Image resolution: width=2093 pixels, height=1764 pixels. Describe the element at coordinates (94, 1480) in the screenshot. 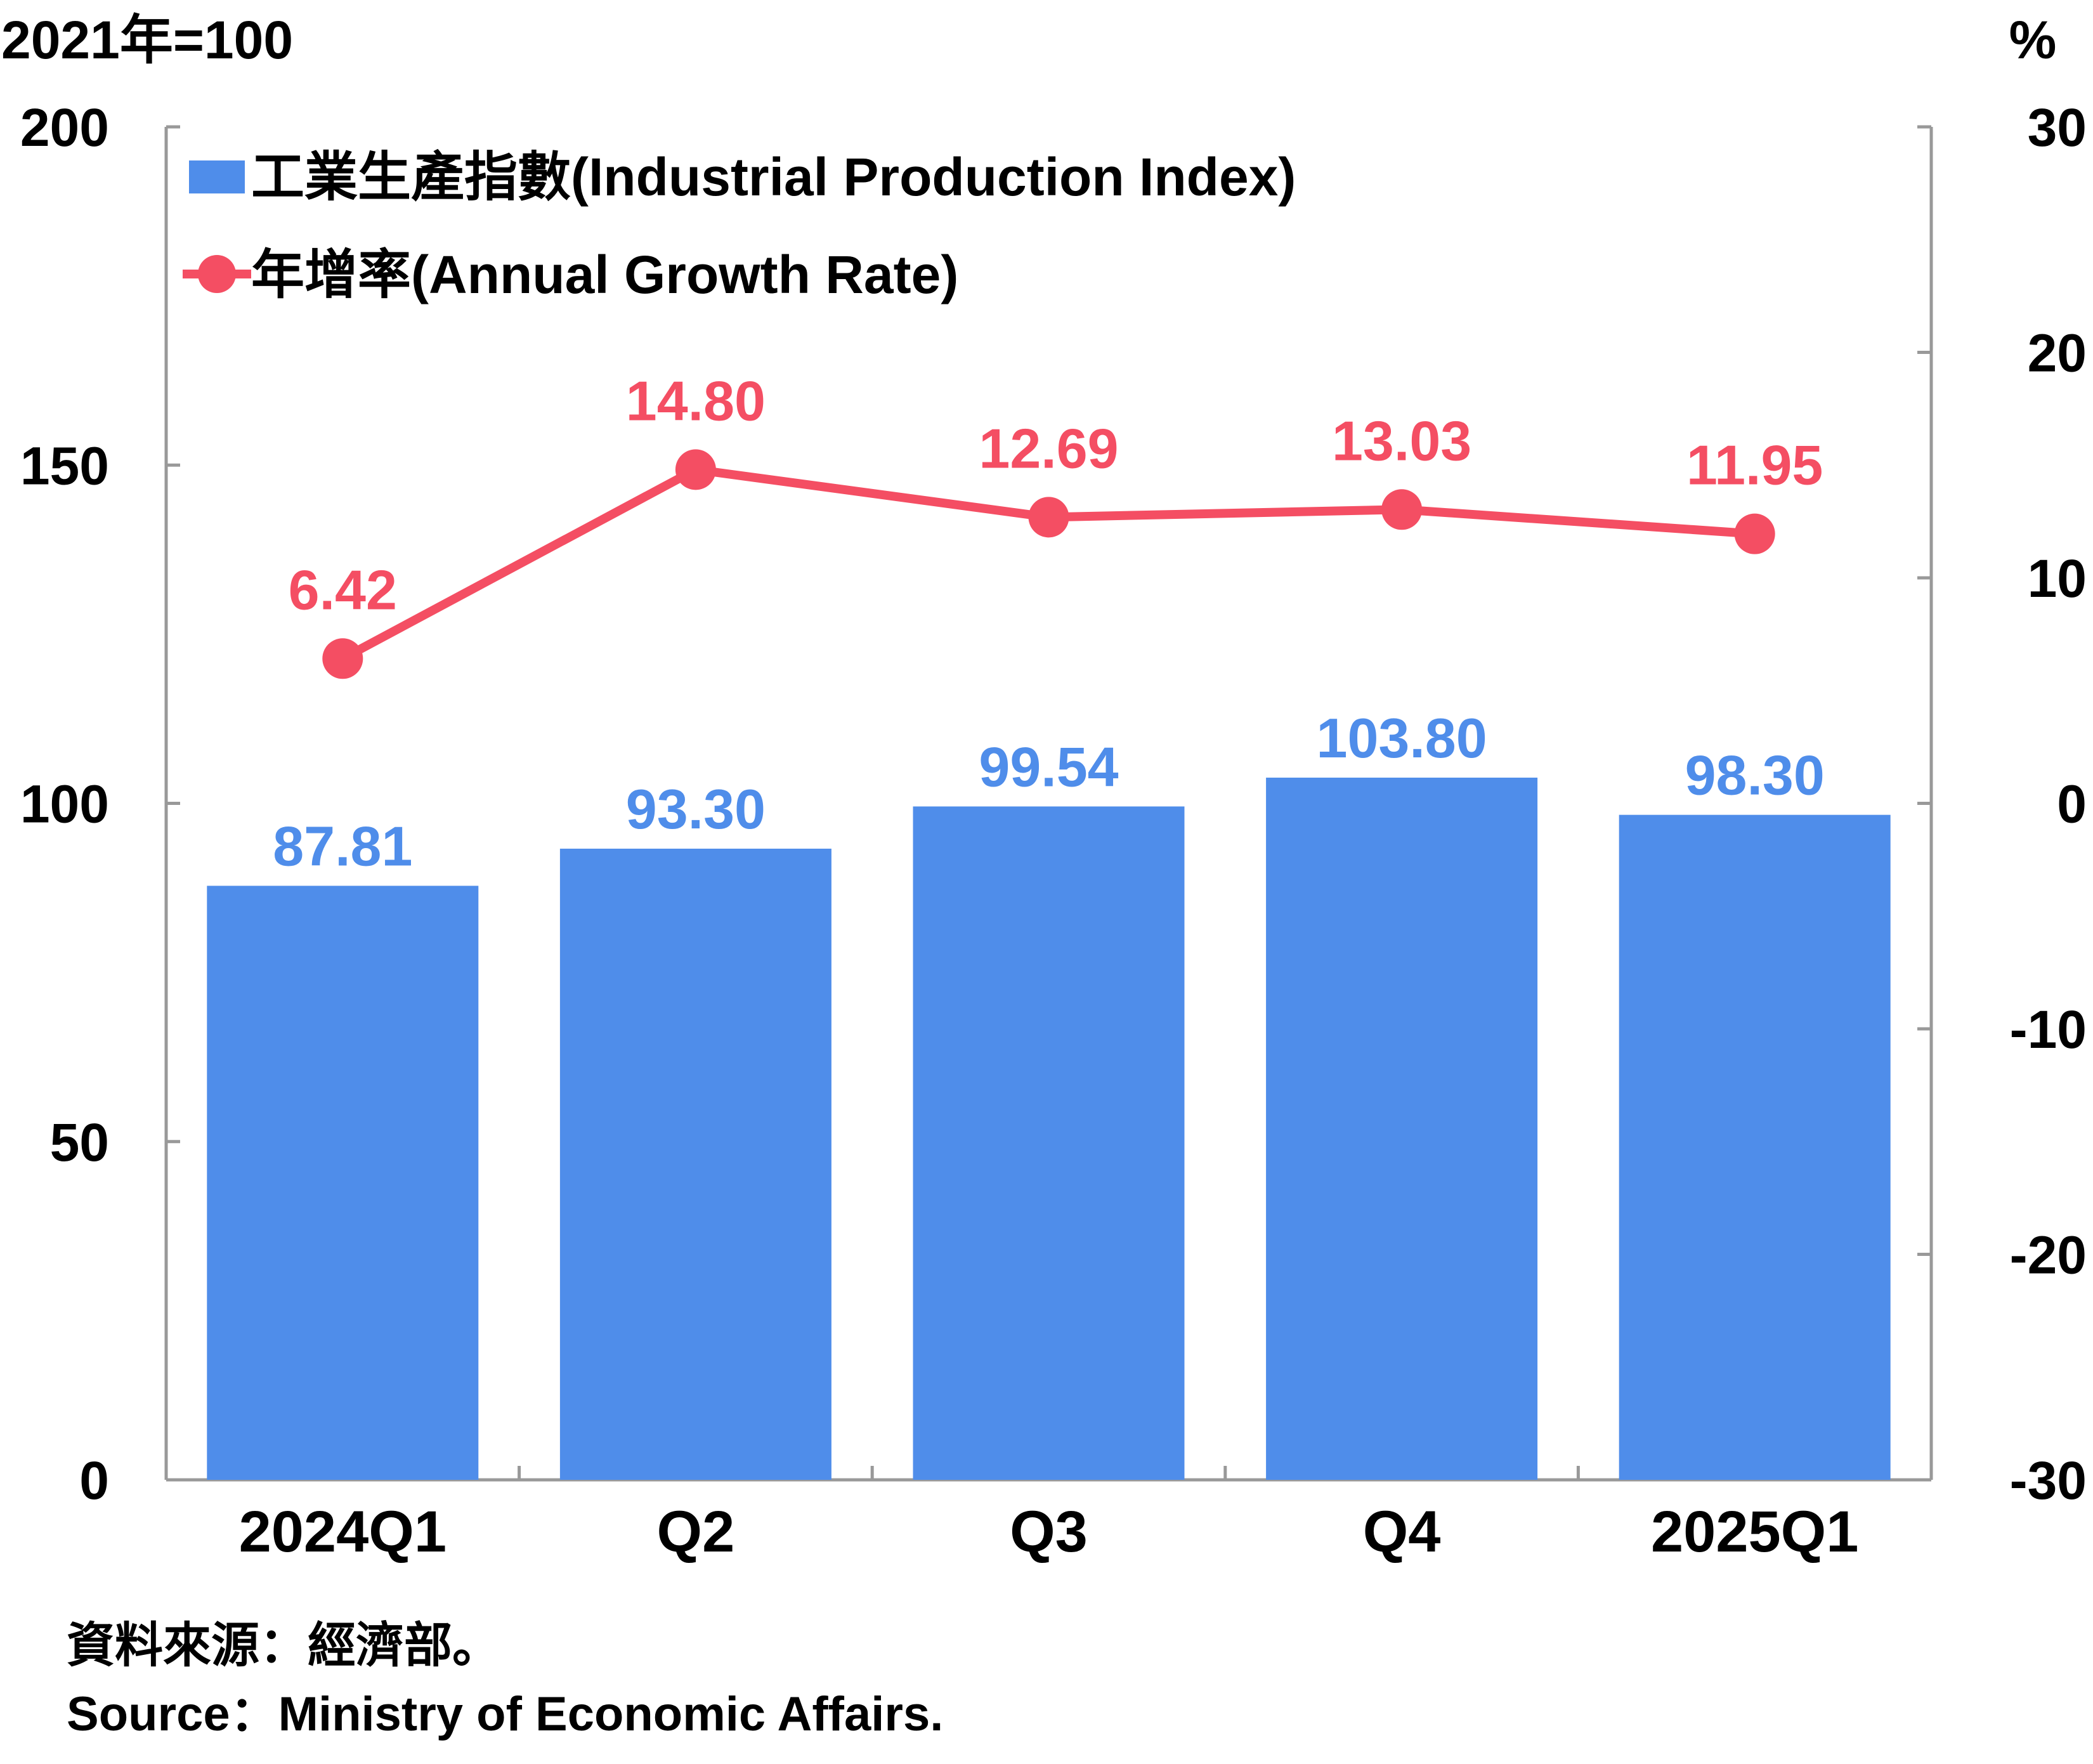

I see `left-axis-tick-label: 0` at that location.